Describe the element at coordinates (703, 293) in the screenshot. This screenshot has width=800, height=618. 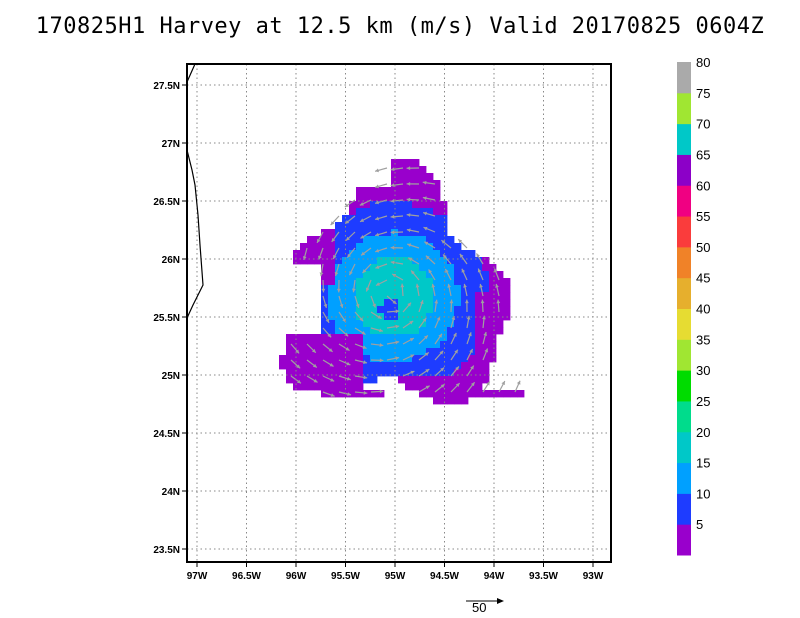
I see `colorbar-labels: 5 10 15 20 25 30 35 40 45 50 55 60 65 70 75 80` at that location.